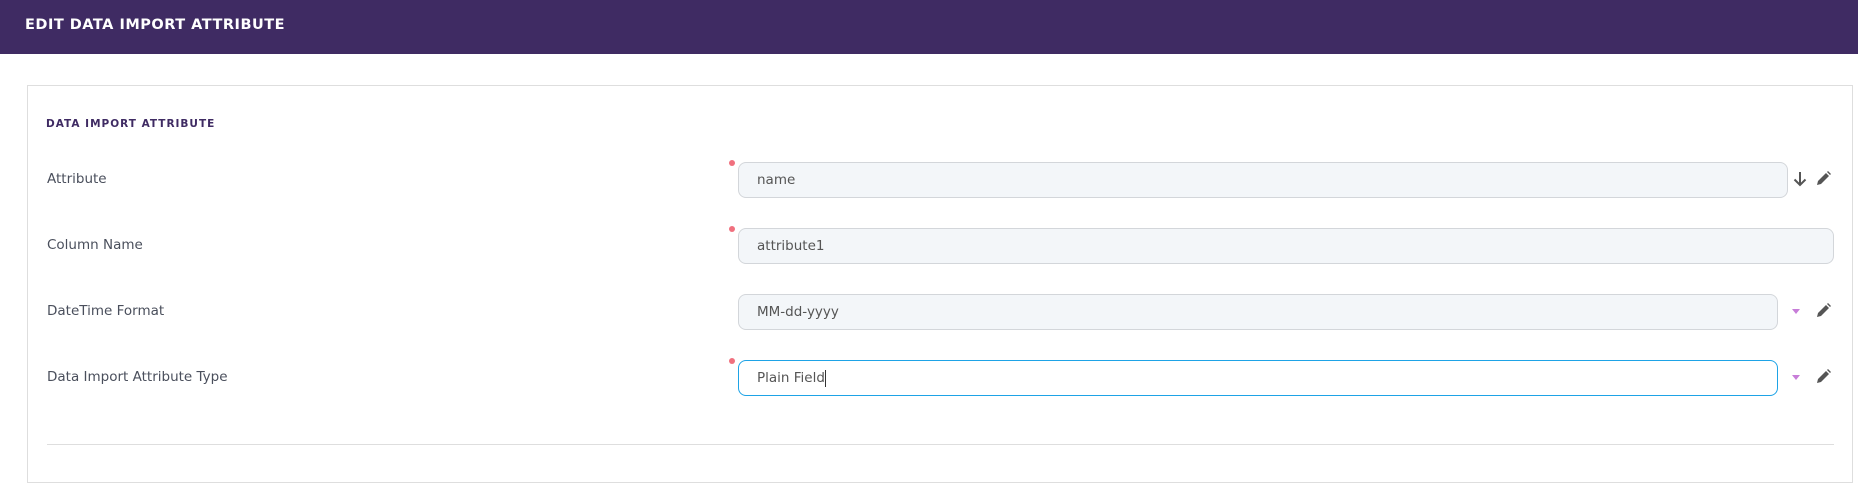 The width and height of the screenshot is (1858, 486). Describe the element at coordinates (77, 179) in the screenshot. I see `attribute-label: Attribute` at that location.